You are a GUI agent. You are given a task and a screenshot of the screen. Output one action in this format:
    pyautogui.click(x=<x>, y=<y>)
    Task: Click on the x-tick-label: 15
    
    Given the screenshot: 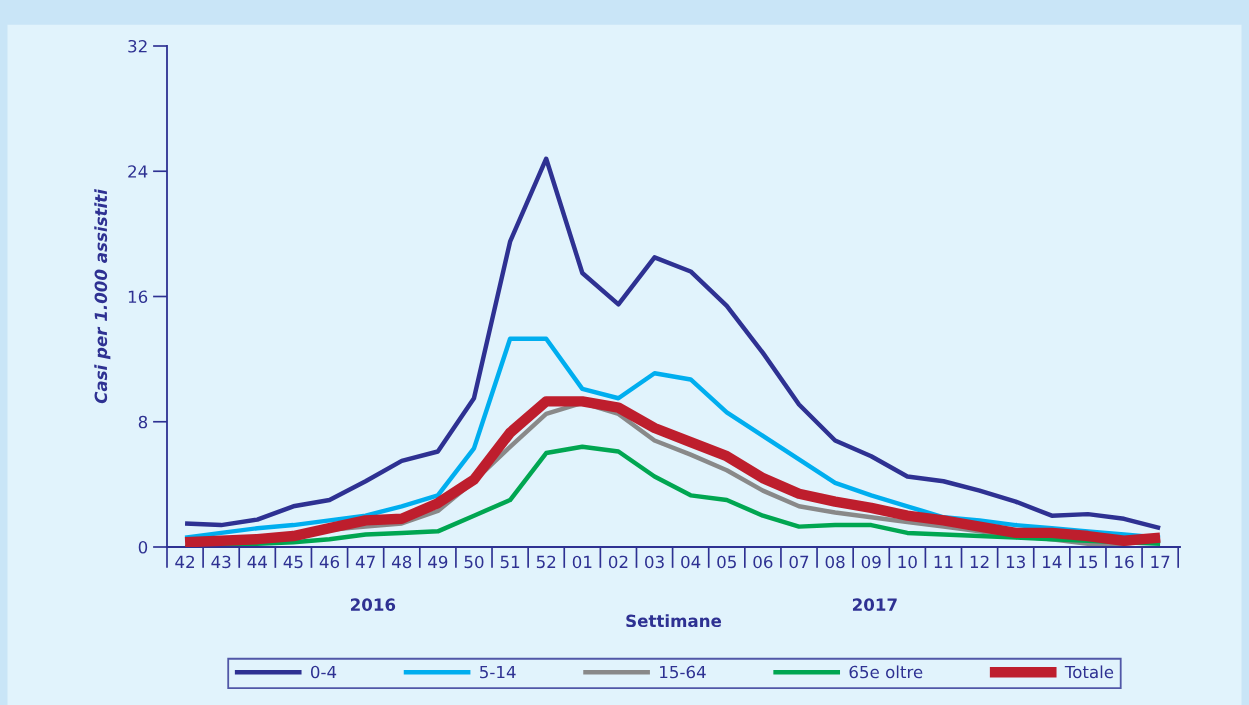 What is the action you would take?
    pyautogui.click(x=1088, y=562)
    